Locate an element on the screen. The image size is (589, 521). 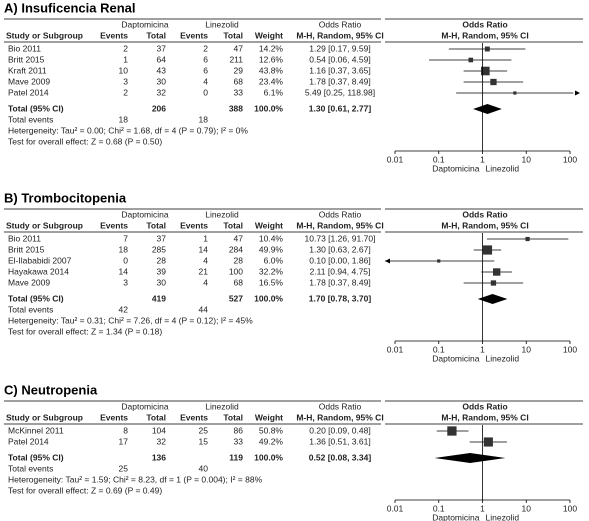
total: 388 is located at coordinates (236, 108).